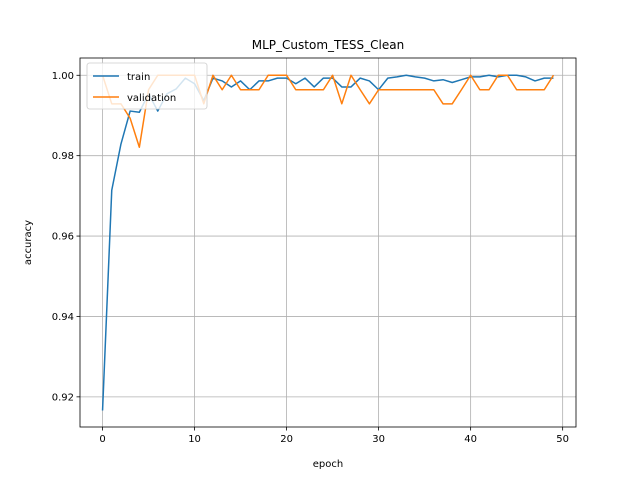 This screenshot has width=640, height=480. Describe the element at coordinates (151, 98) in the screenshot. I see `legend-label-validation: validation` at that location.